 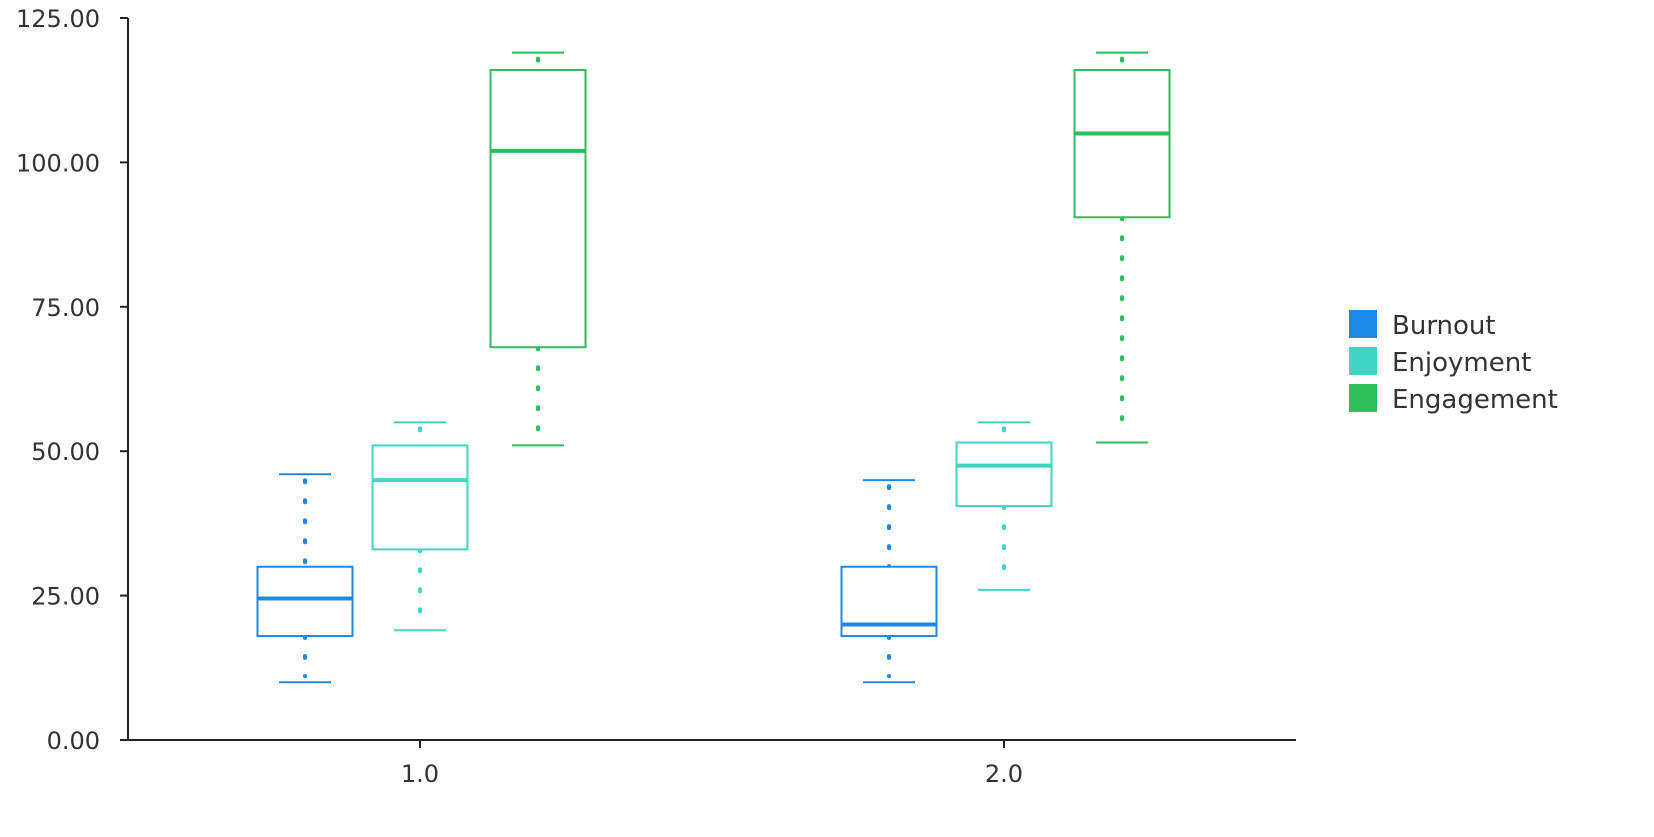 What do you see at coordinates (597, 578) in the screenshot?
I see `series-burnout` at bounding box center [597, 578].